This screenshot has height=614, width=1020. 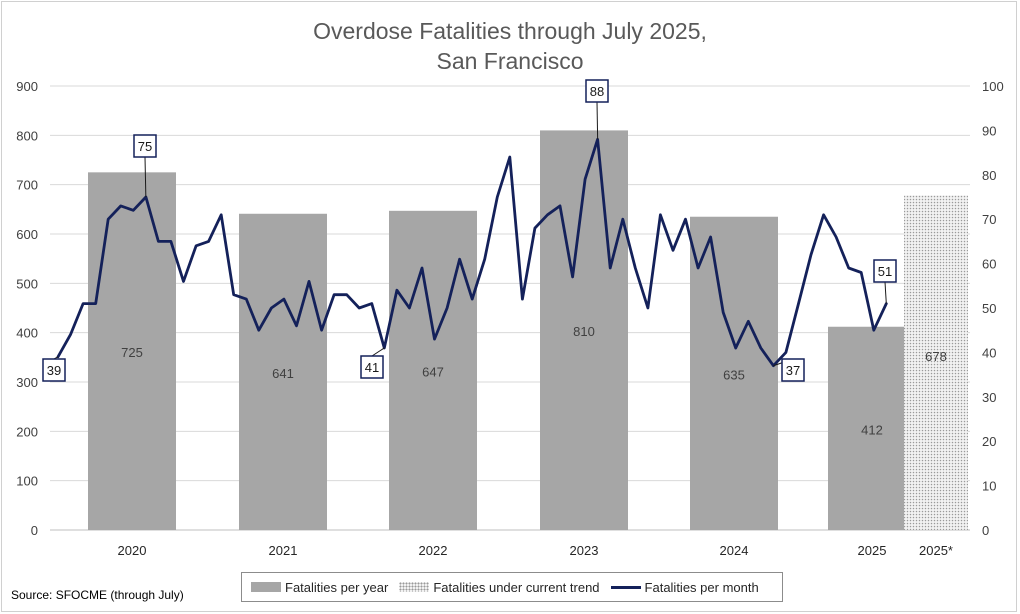 I want to click on source-note: Source: SFOCME (through July), so click(x=97, y=595).